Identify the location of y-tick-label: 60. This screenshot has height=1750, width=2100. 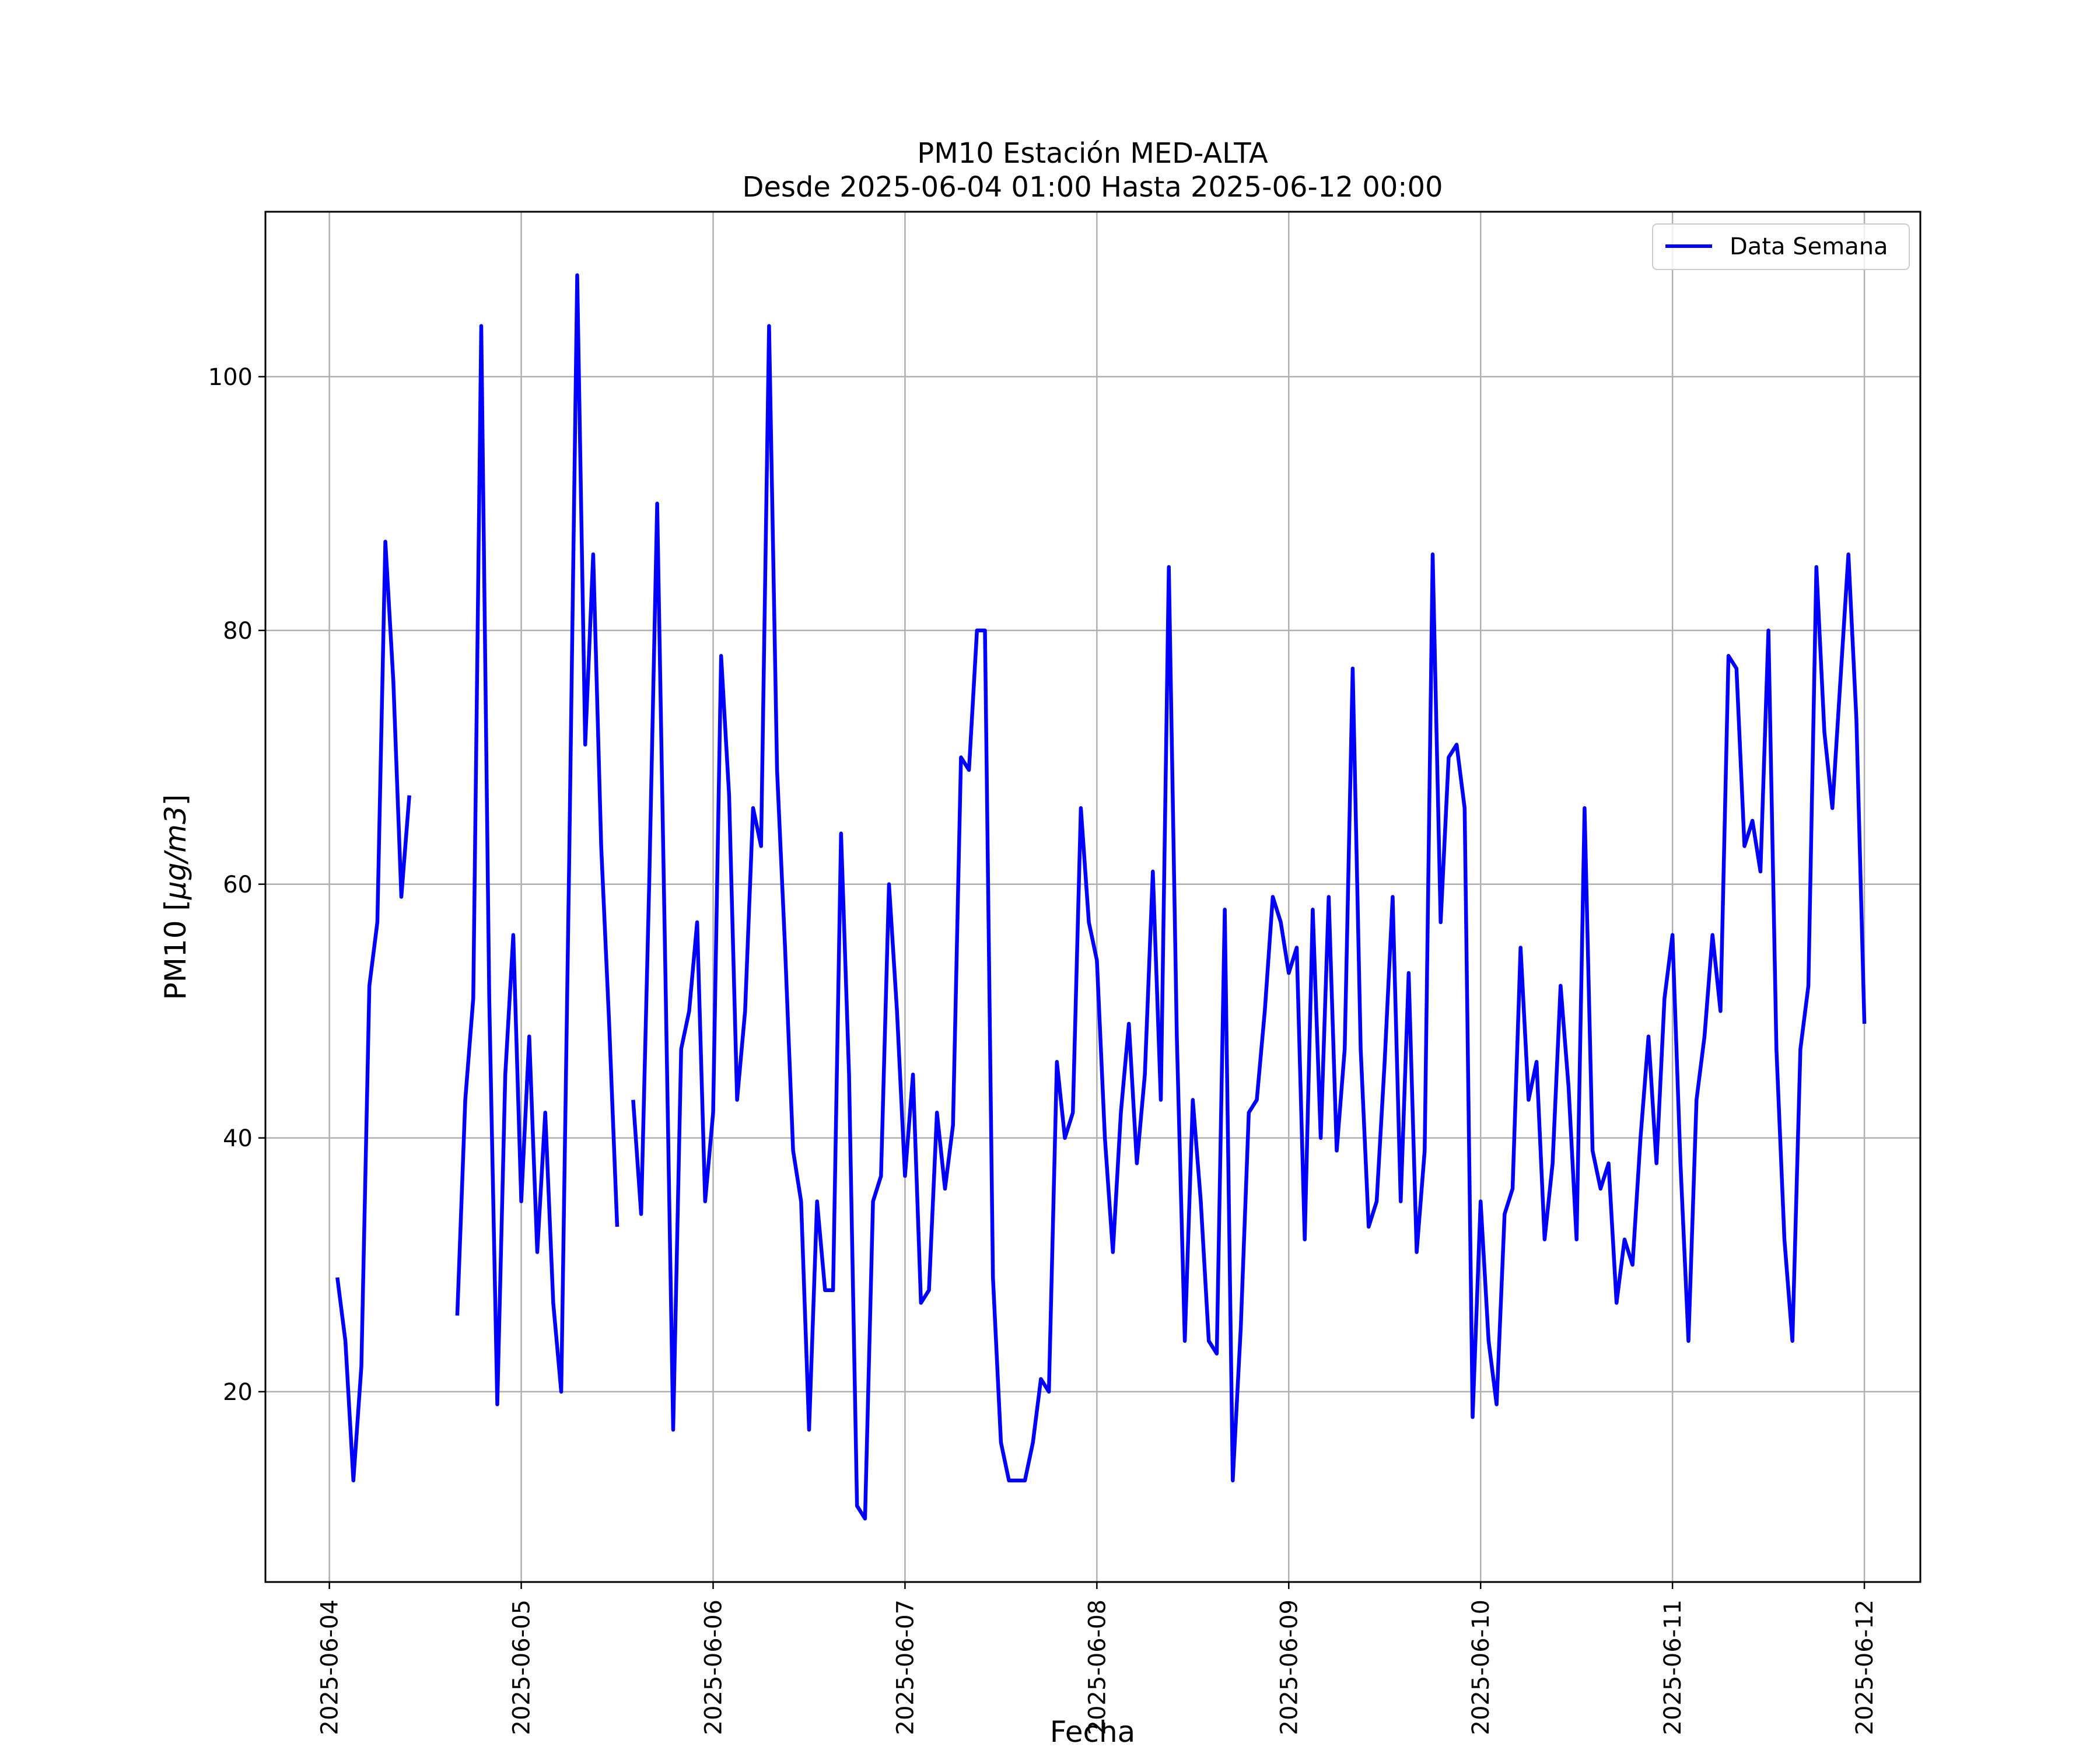
(238, 885).